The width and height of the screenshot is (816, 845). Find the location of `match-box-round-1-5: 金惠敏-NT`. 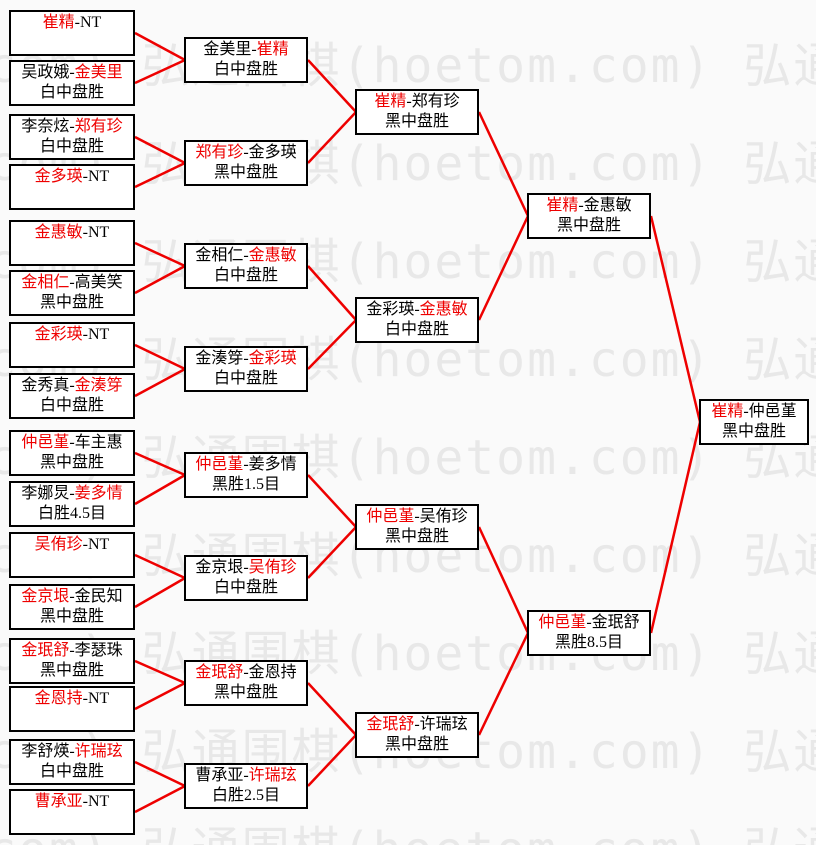

match-box-round-1-5: 金惠敏-NT is located at coordinates (72, 243).